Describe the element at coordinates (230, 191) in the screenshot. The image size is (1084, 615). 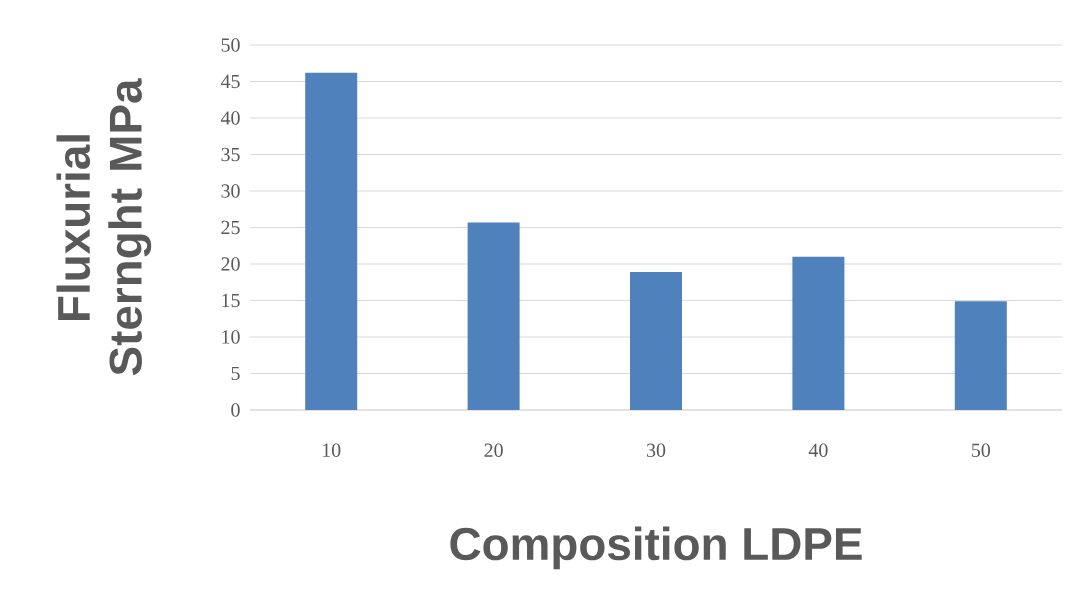
I see `y-tick-label: 30` at that location.